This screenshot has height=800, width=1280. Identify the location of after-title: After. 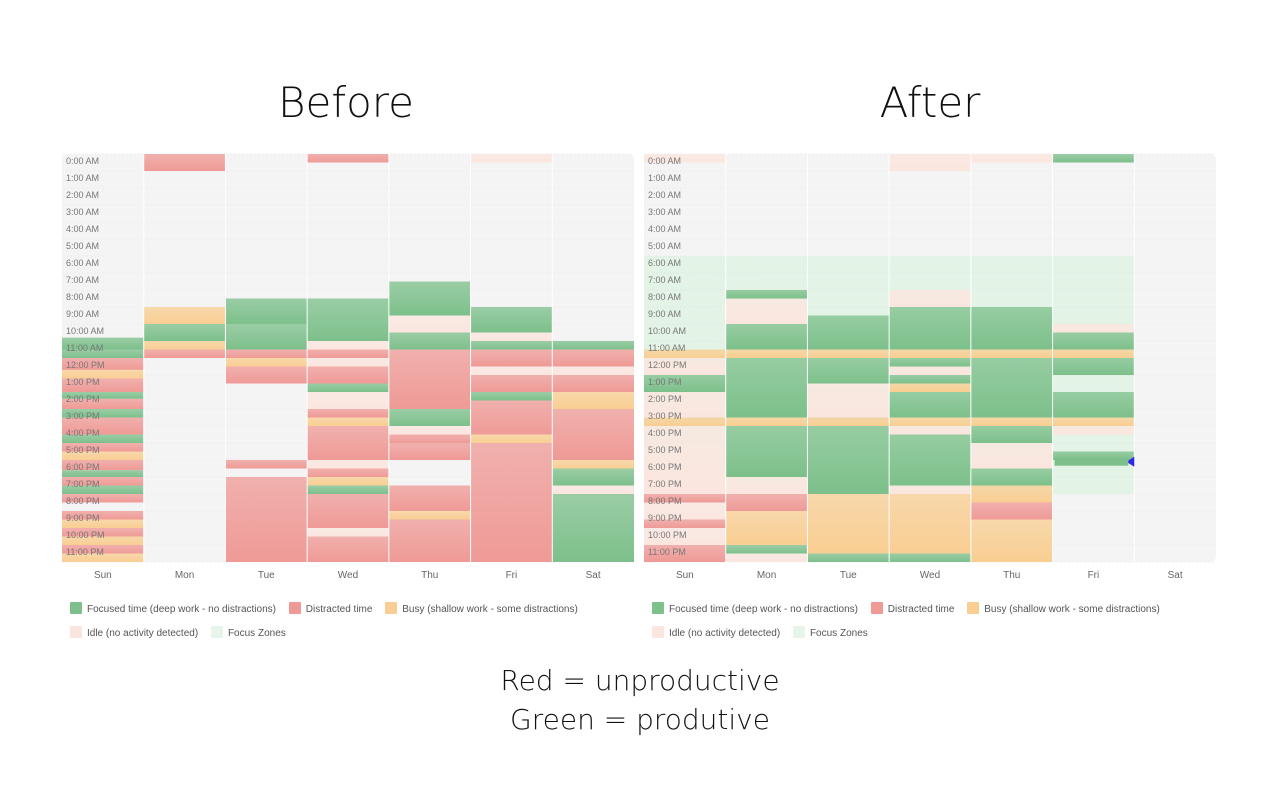
(930, 102).